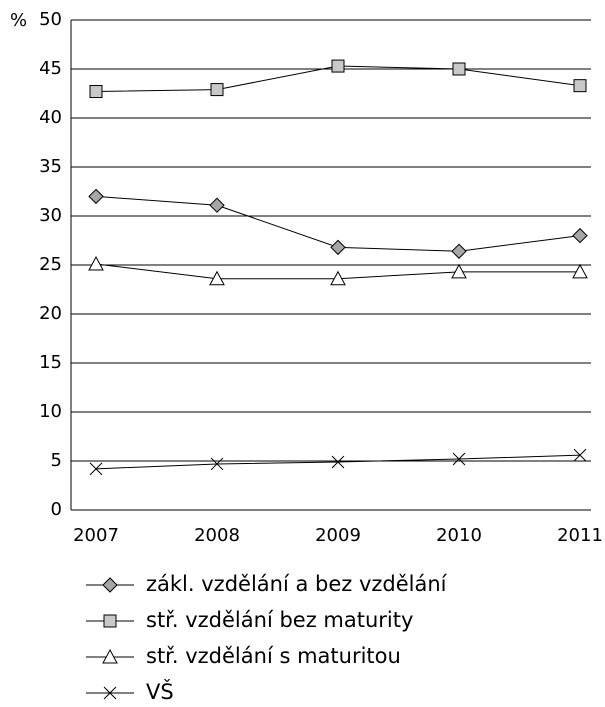 This screenshot has height=707, width=605. I want to click on legend-label: stř. vzdělání bez maturity, so click(279, 620).